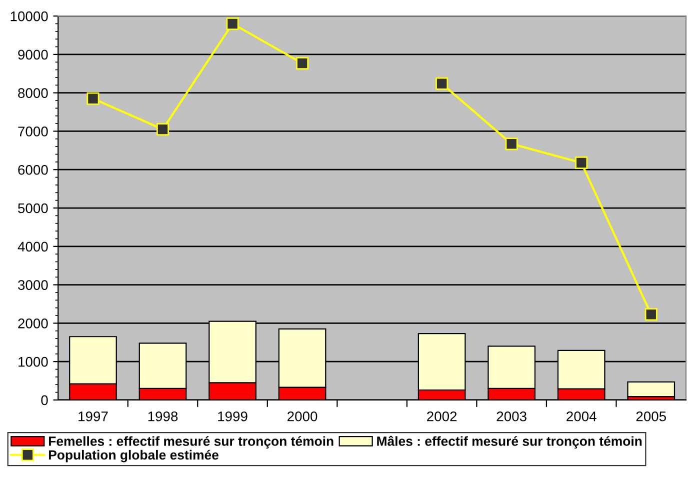 Image resolution: width=700 pixels, height=486 pixels. What do you see at coordinates (303, 416) in the screenshot?
I see `x-tick-label: 2000` at bounding box center [303, 416].